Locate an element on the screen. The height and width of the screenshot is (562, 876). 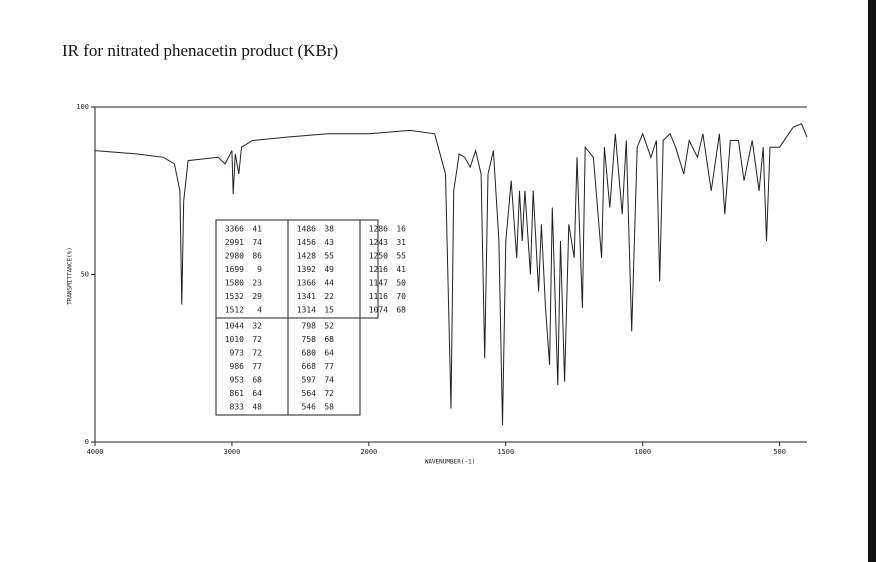
peak-transmittance: 38 is located at coordinates (329, 229).